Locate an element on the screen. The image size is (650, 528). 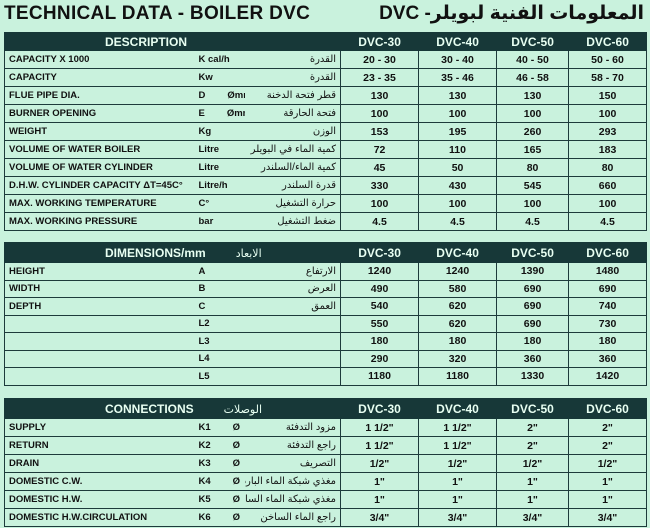
data-row: L4 290 320 360 360 is located at coordinates (326, 358).